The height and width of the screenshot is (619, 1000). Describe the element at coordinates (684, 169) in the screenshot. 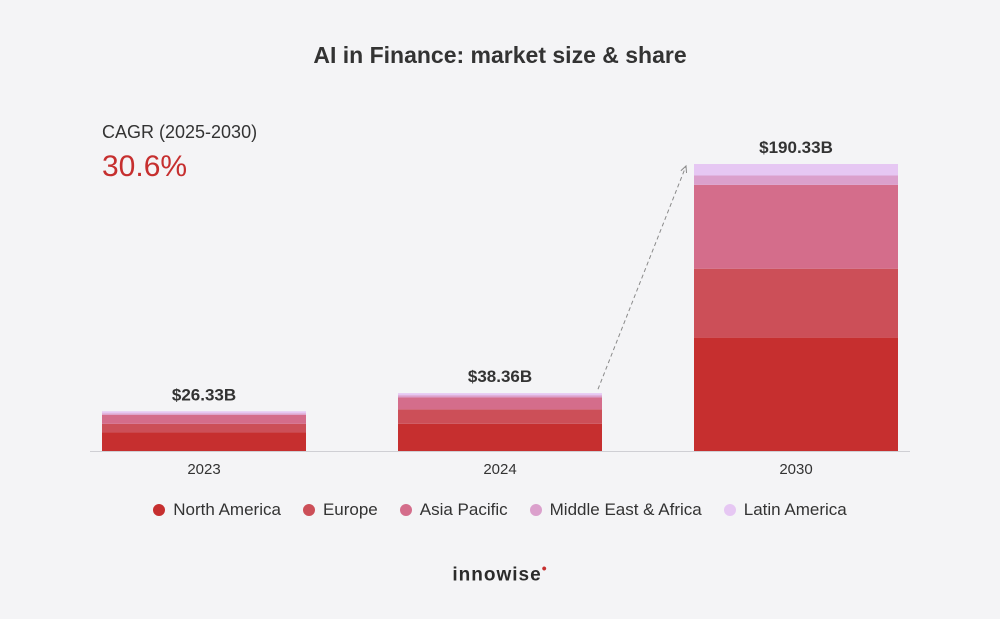

I see `growth-arrow-head-icon` at that location.